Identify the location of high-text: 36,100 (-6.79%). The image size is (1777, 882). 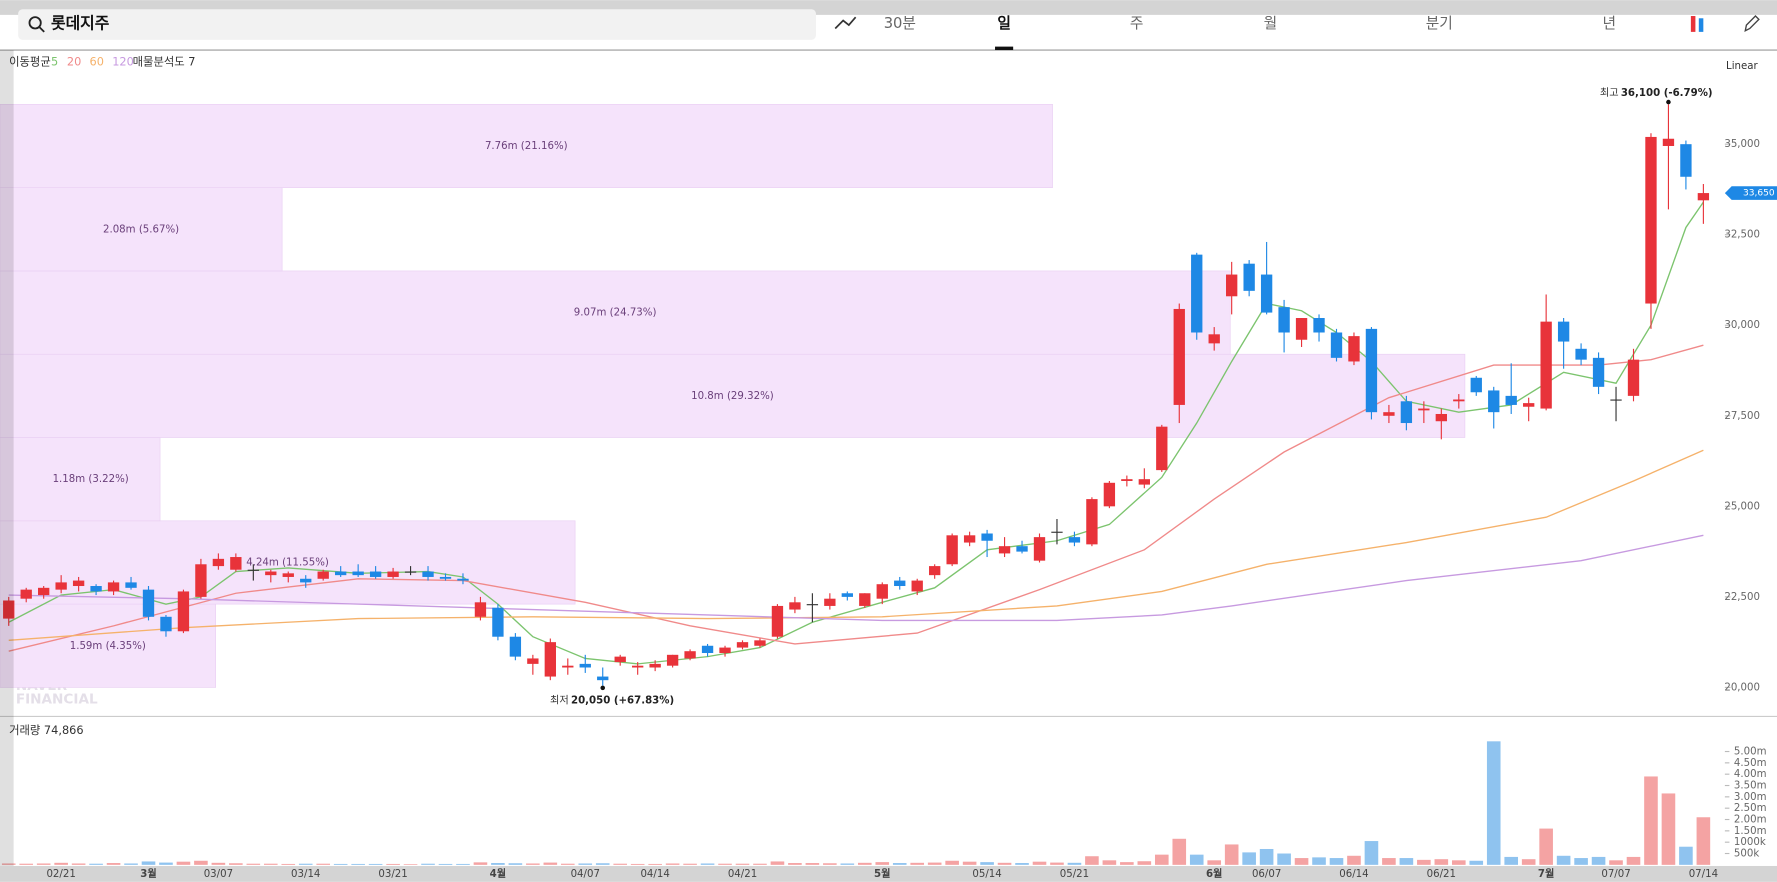
(1667, 93).